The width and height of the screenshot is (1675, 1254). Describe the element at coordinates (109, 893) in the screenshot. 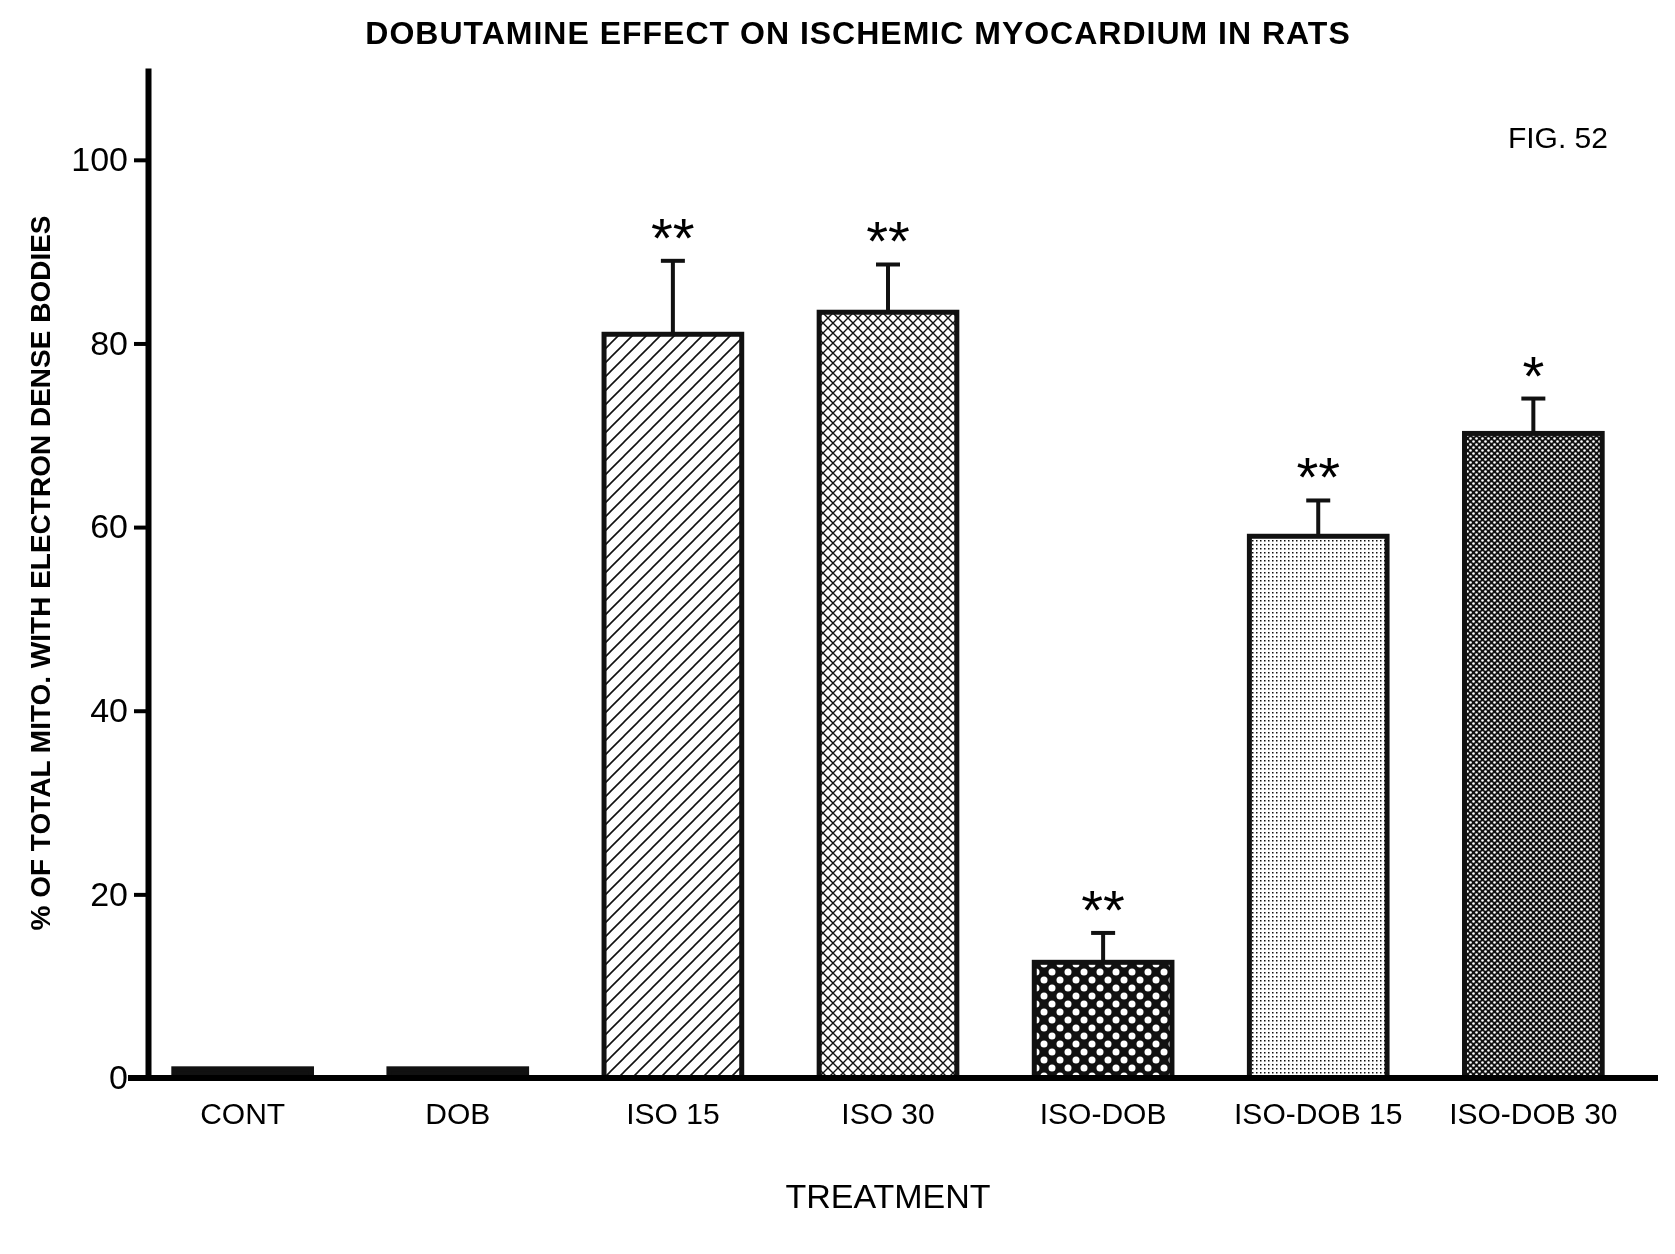

I see `y-tick-label: 20` at that location.